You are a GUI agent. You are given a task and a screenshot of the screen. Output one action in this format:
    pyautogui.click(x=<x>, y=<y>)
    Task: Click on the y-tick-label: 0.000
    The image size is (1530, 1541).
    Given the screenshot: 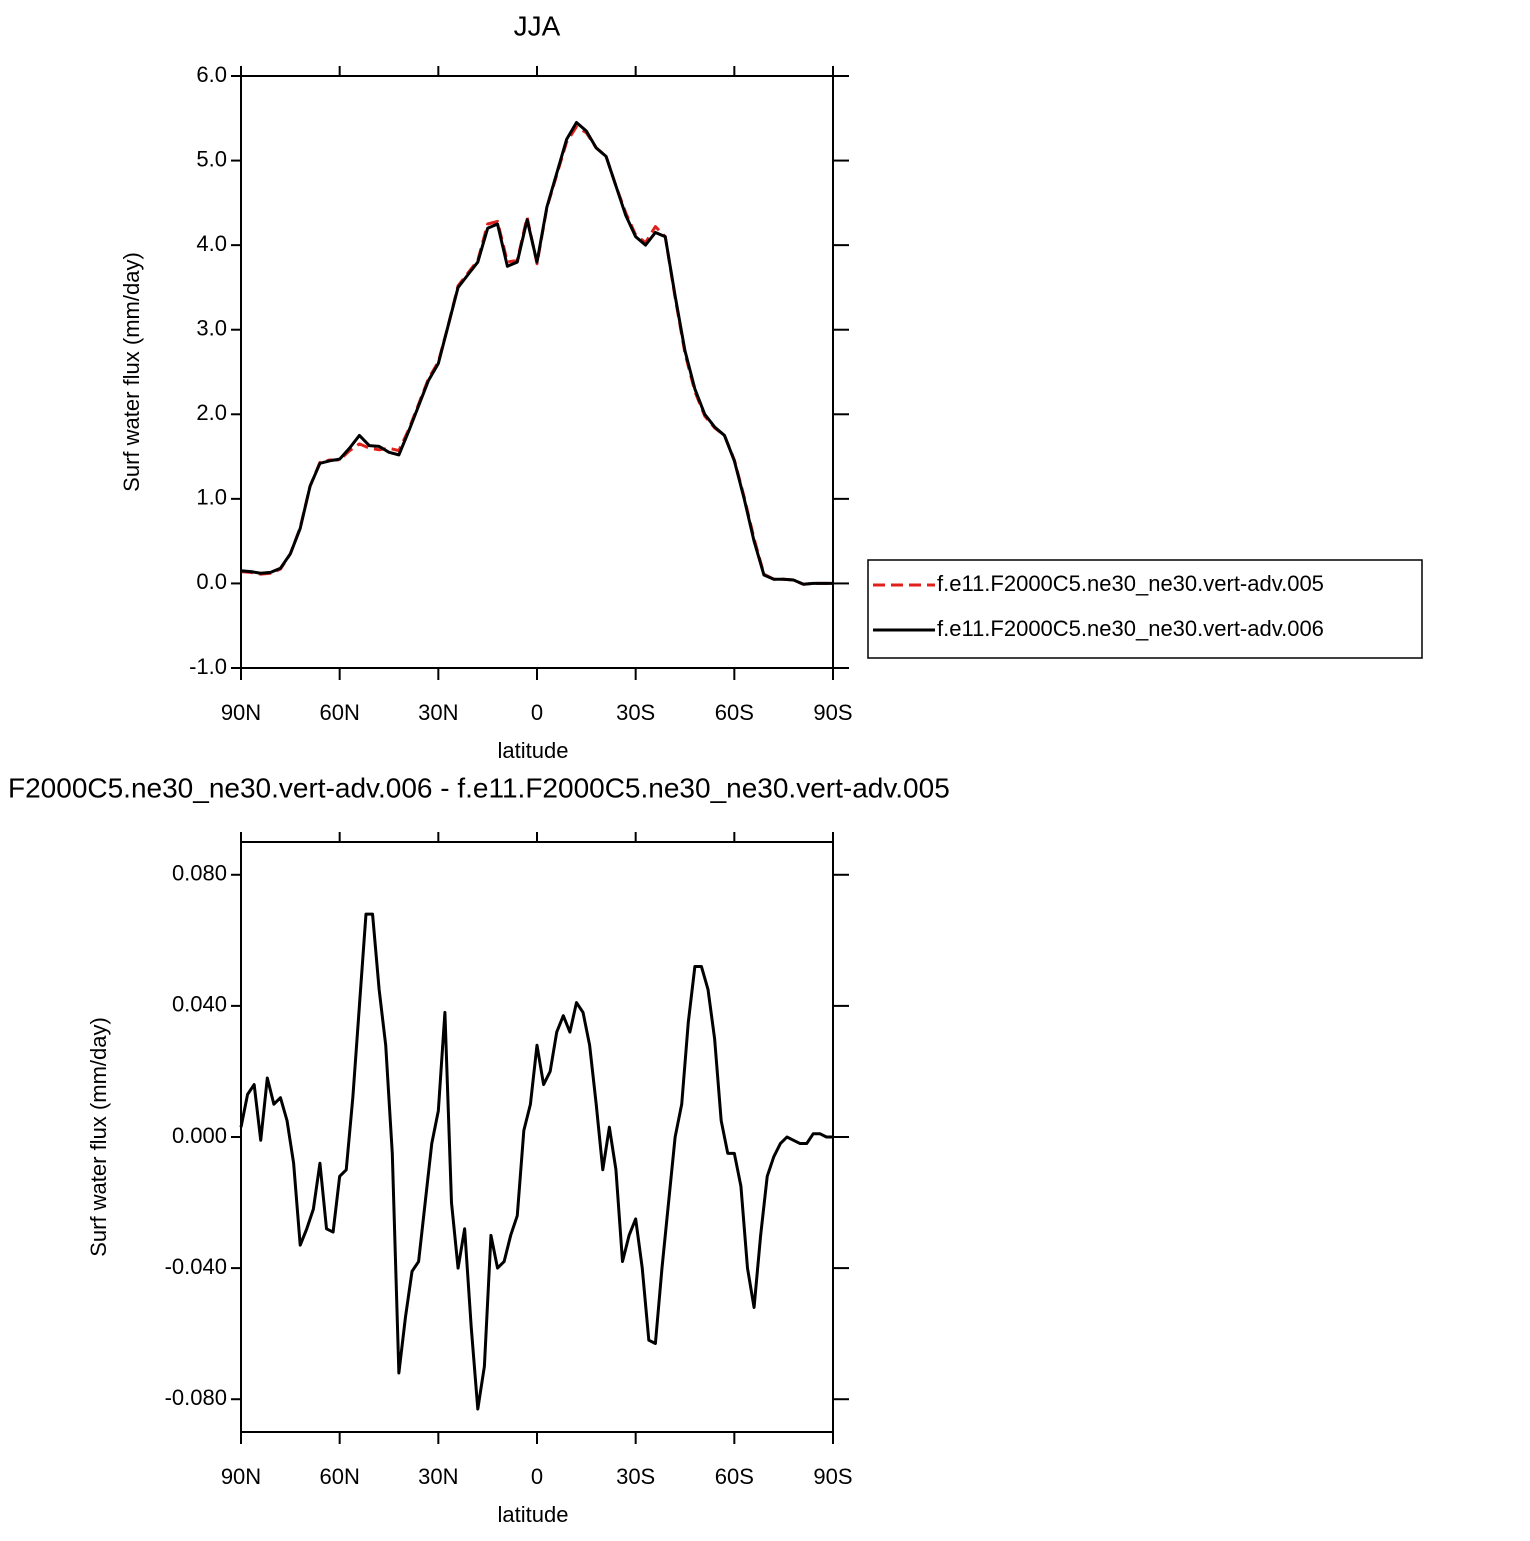 What is the action you would take?
    pyautogui.click(x=199, y=1135)
    